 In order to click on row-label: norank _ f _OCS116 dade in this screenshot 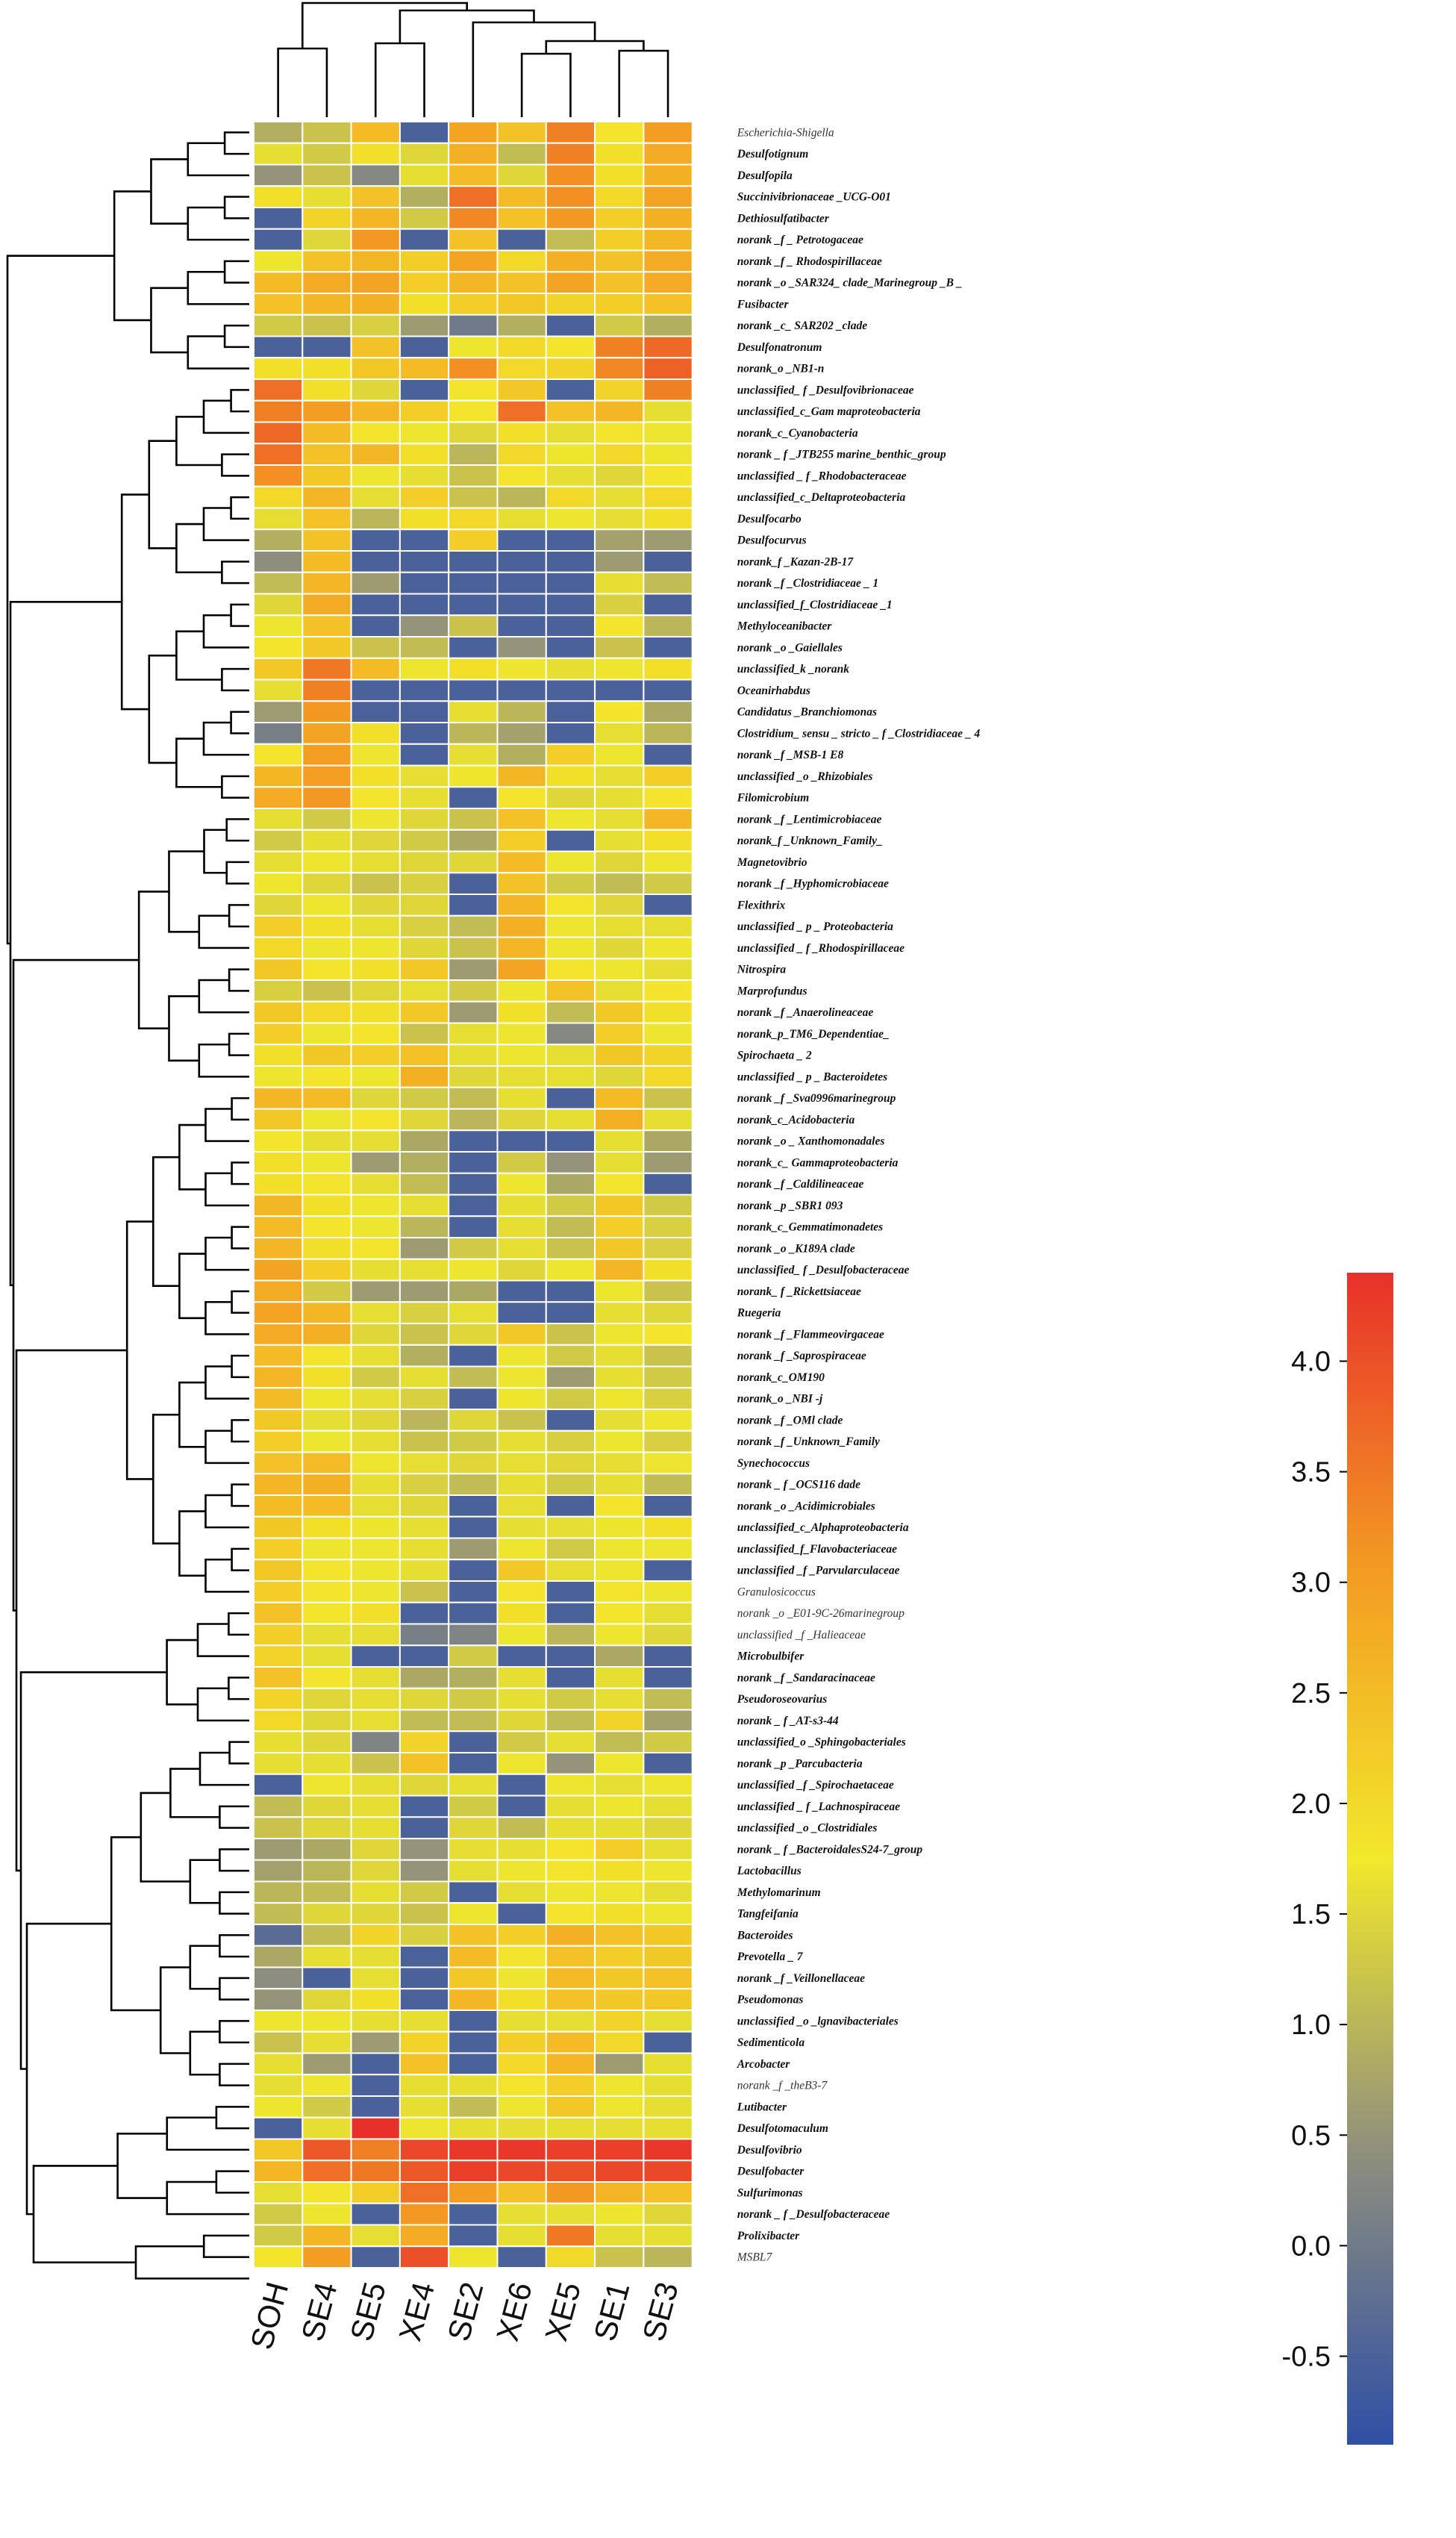, I will do `click(798, 1485)`.